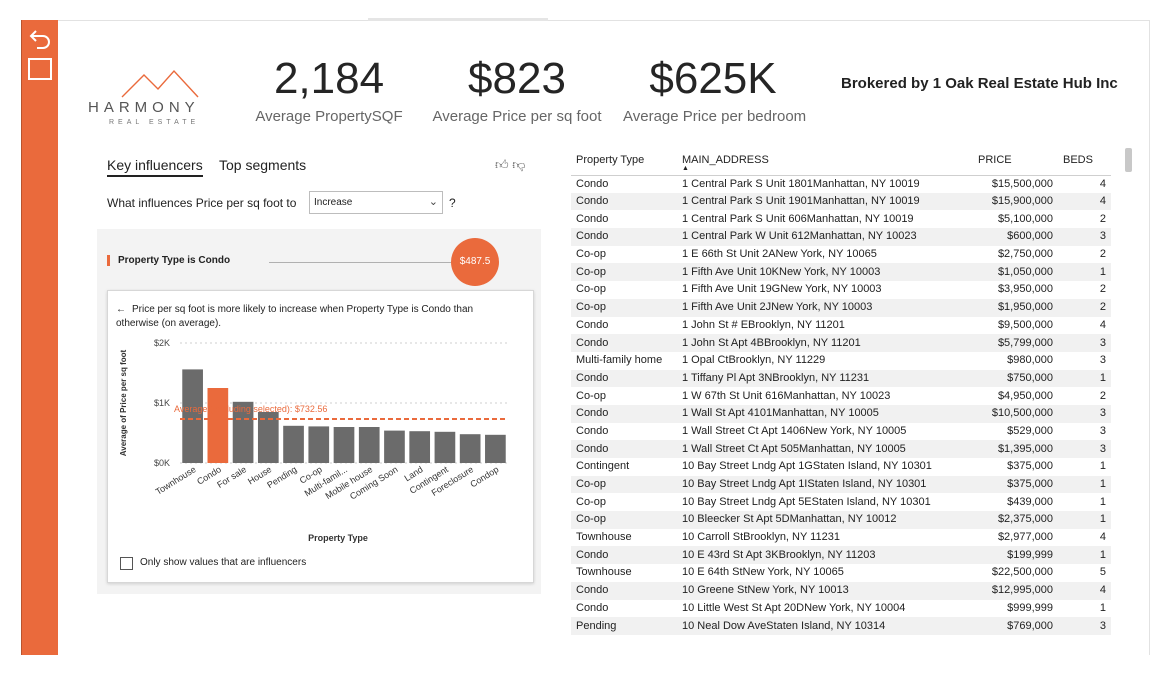 This screenshot has height=676, width=1170. What do you see at coordinates (825, 413) in the screenshot?
I see `cell-main-address: 1 Wall St Apt 4101Manhattan, NY 10005` at bounding box center [825, 413].